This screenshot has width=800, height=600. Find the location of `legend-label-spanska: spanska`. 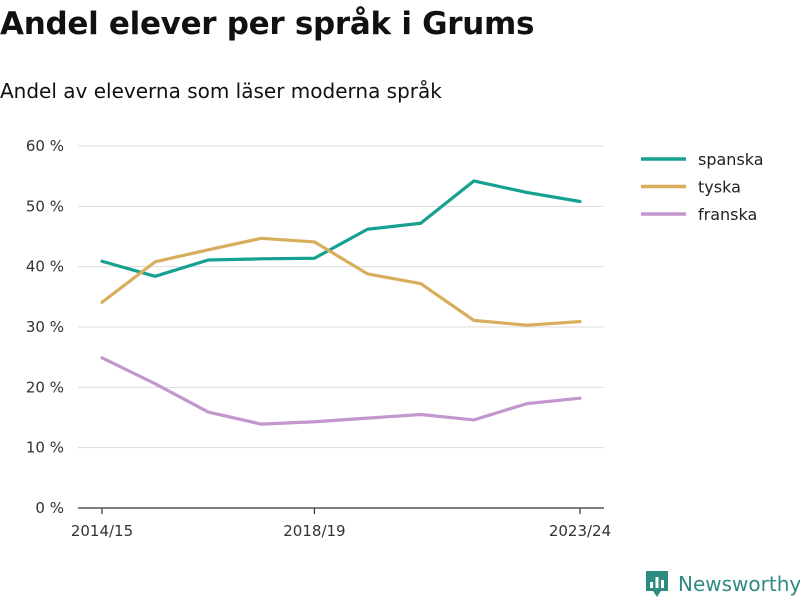

legend-label-spanska: spanska is located at coordinates (731, 159).